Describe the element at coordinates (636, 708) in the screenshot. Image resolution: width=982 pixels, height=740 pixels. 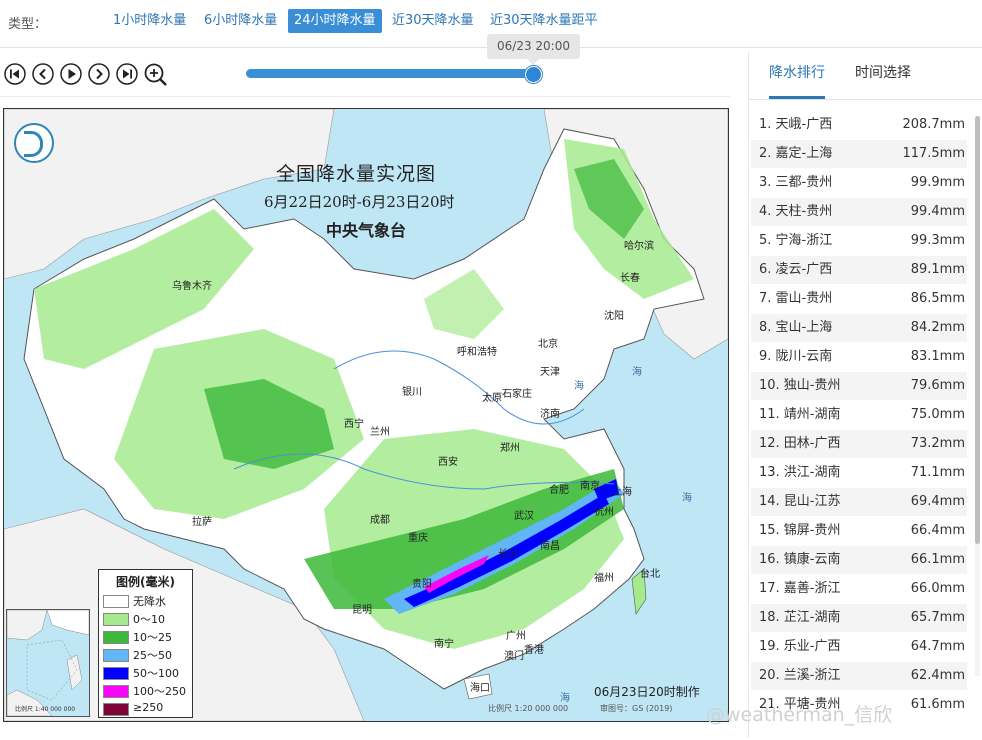
I see `review-number: 审图号：GS (2019)` at that location.